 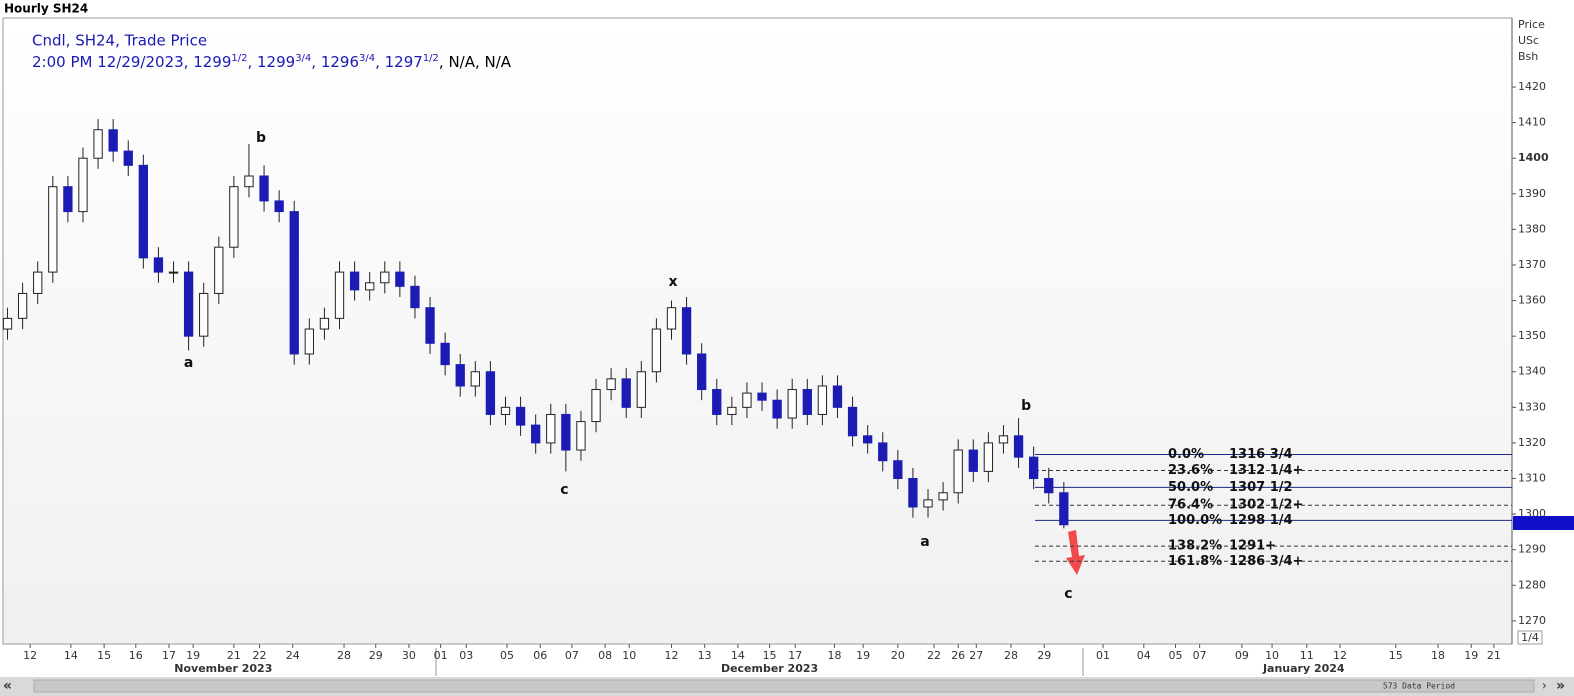 What do you see at coordinates (234, 655) in the screenshot?
I see `x-tick-label: 21` at bounding box center [234, 655].